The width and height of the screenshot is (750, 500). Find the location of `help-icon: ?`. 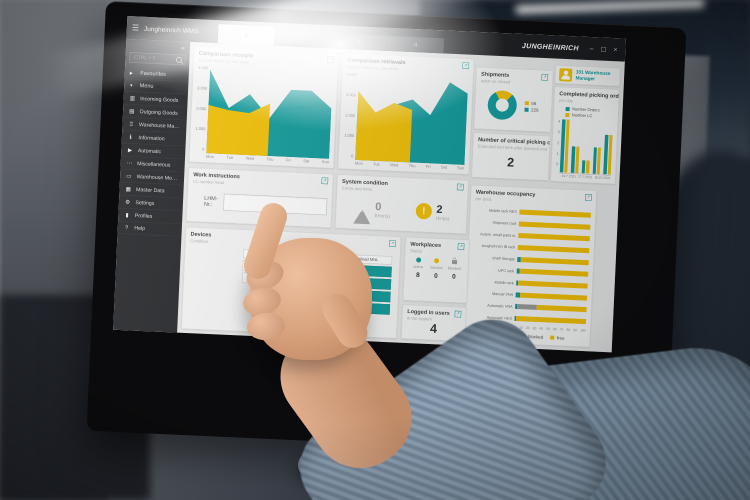

help-icon: ? is located at coordinates (126, 227).